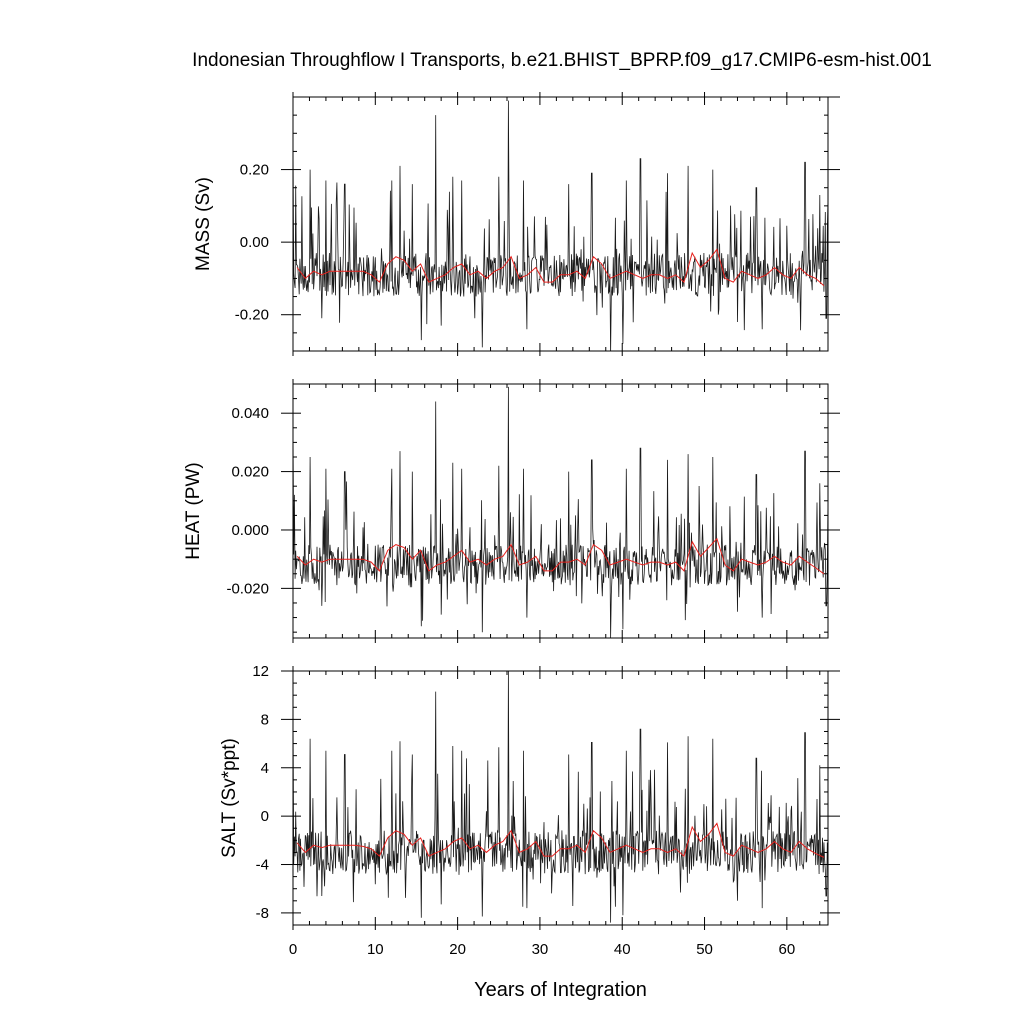 The image size is (1024, 1024). What do you see at coordinates (375, 949) in the screenshot?
I see `x-tick-label: 10` at bounding box center [375, 949].